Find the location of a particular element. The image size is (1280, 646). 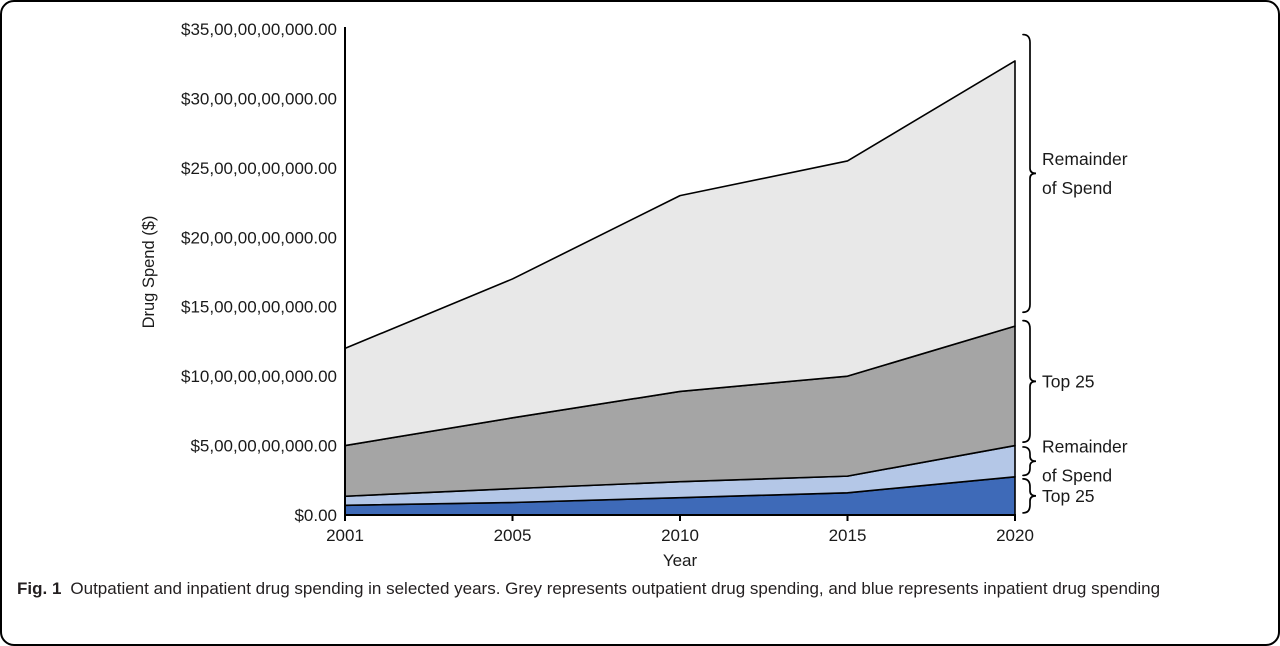

x-tick-label: 2020 is located at coordinates (1015, 535).